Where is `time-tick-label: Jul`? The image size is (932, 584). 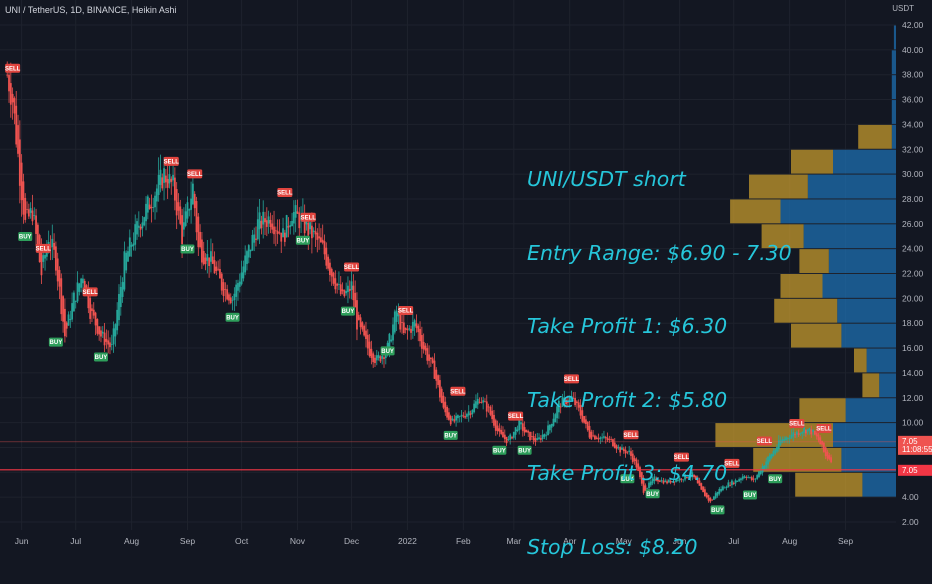
time-tick-label: Jul is located at coordinates (75, 541).